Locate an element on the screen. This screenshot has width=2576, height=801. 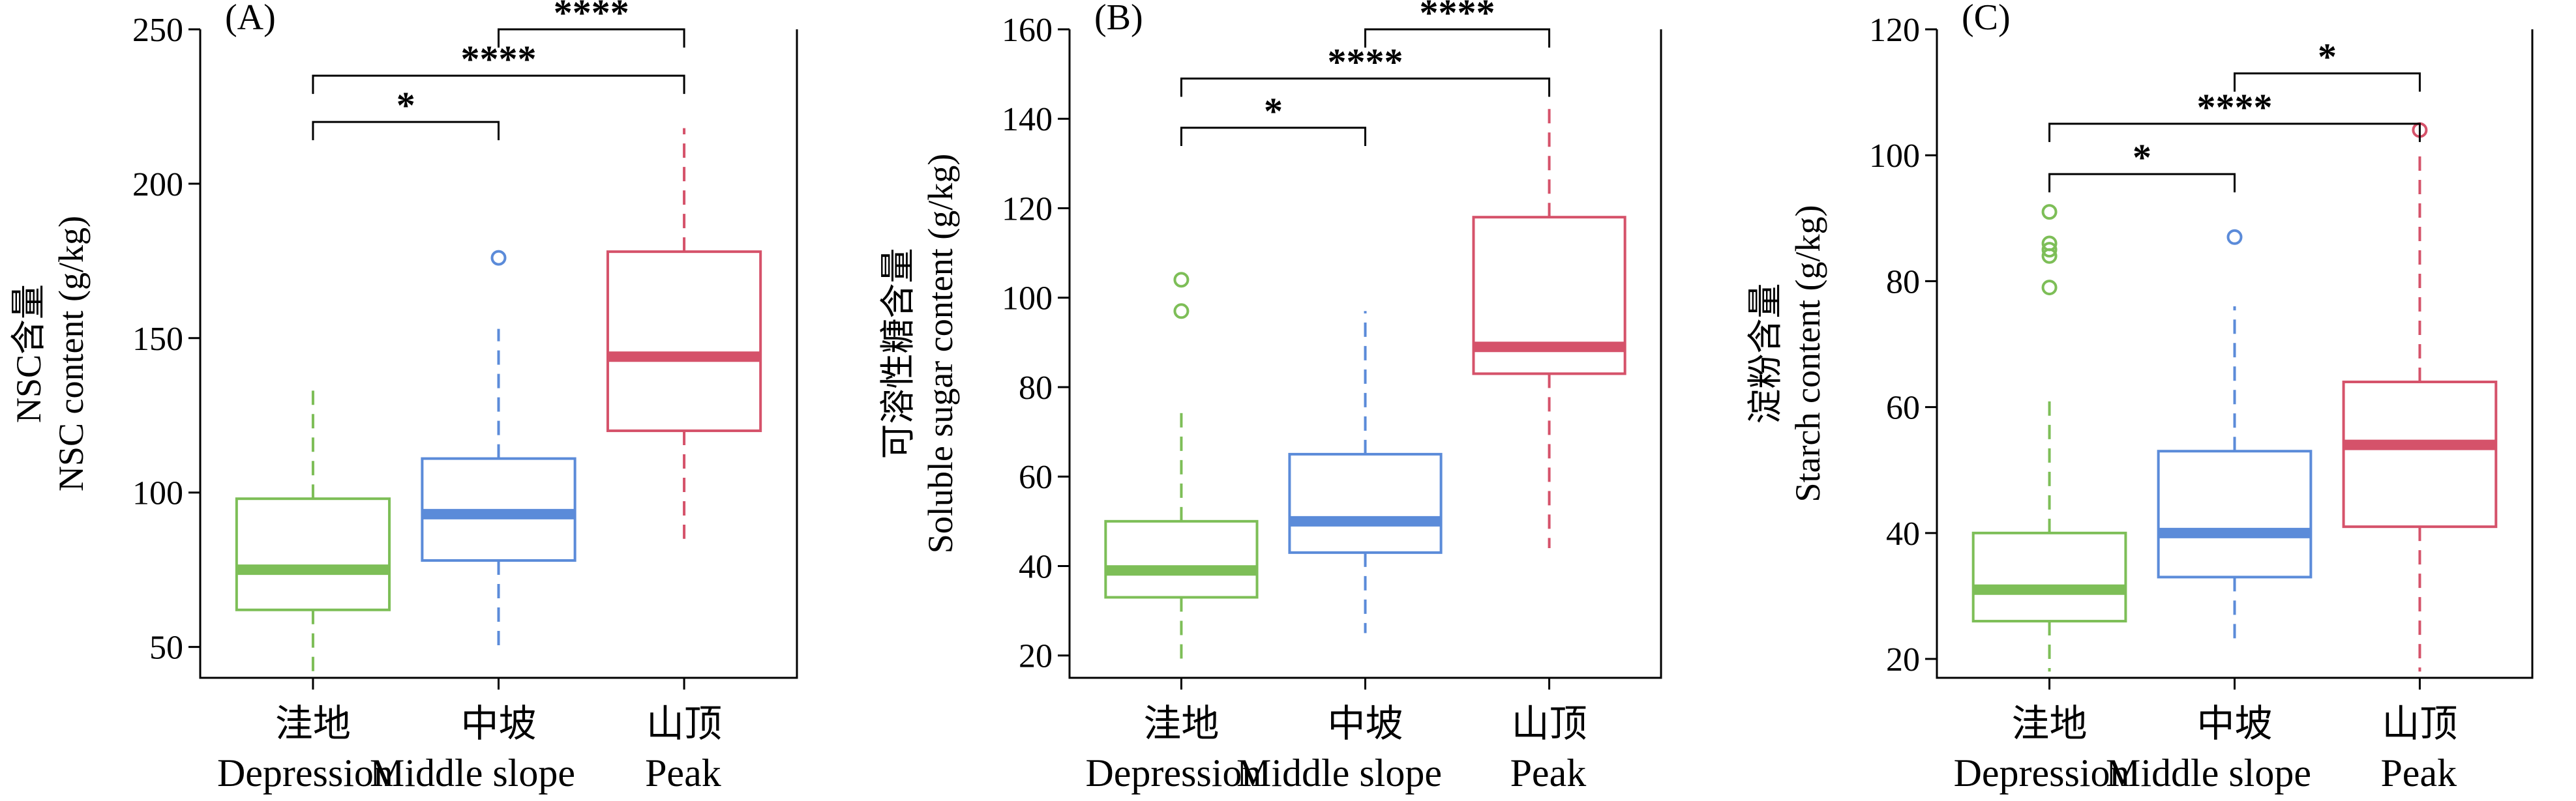
y-tick-label: 200 is located at coordinates (157, 184).